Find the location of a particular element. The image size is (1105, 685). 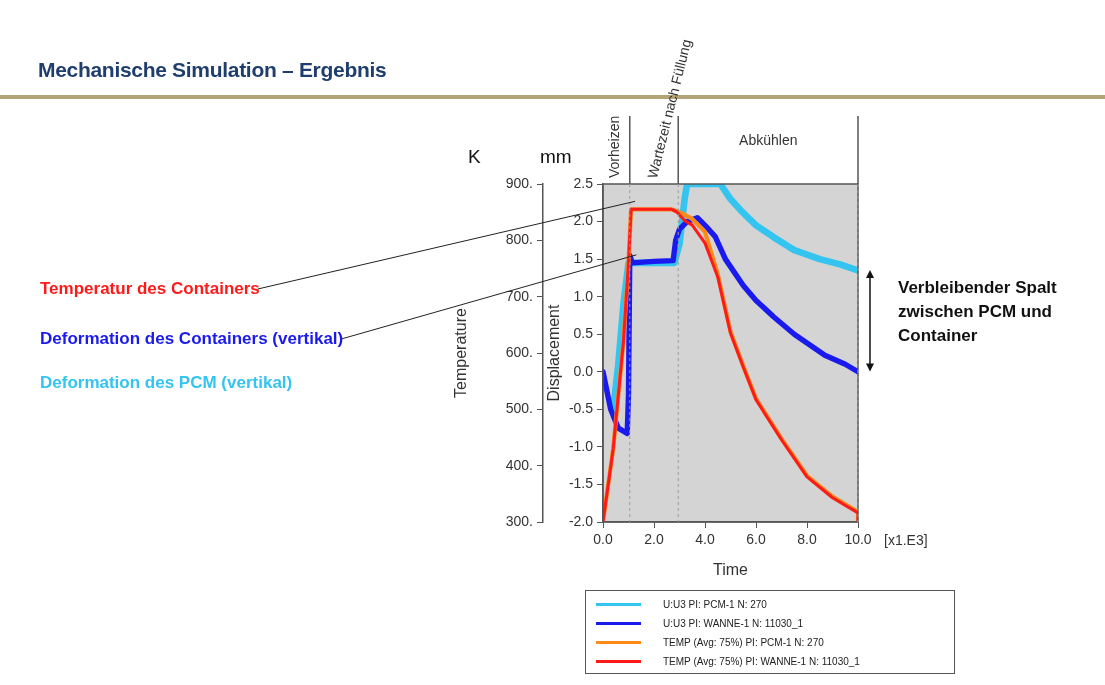

text: Deformation des Containers (vertikal) is located at coordinates (192, 339).